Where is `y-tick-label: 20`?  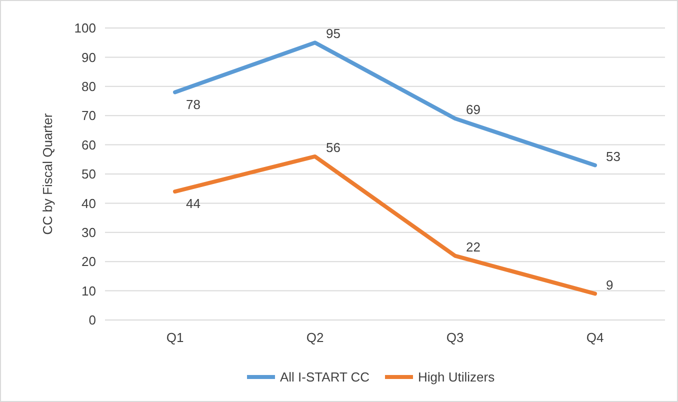
y-tick-label: 20 is located at coordinates (89, 262).